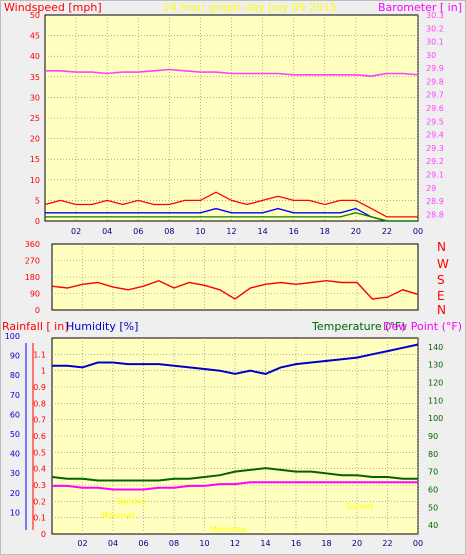  What do you see at coordinates (435, 135) in the screenshot?
I see `barometer-tick-label: 29.4` at bounding box center [435, 135].